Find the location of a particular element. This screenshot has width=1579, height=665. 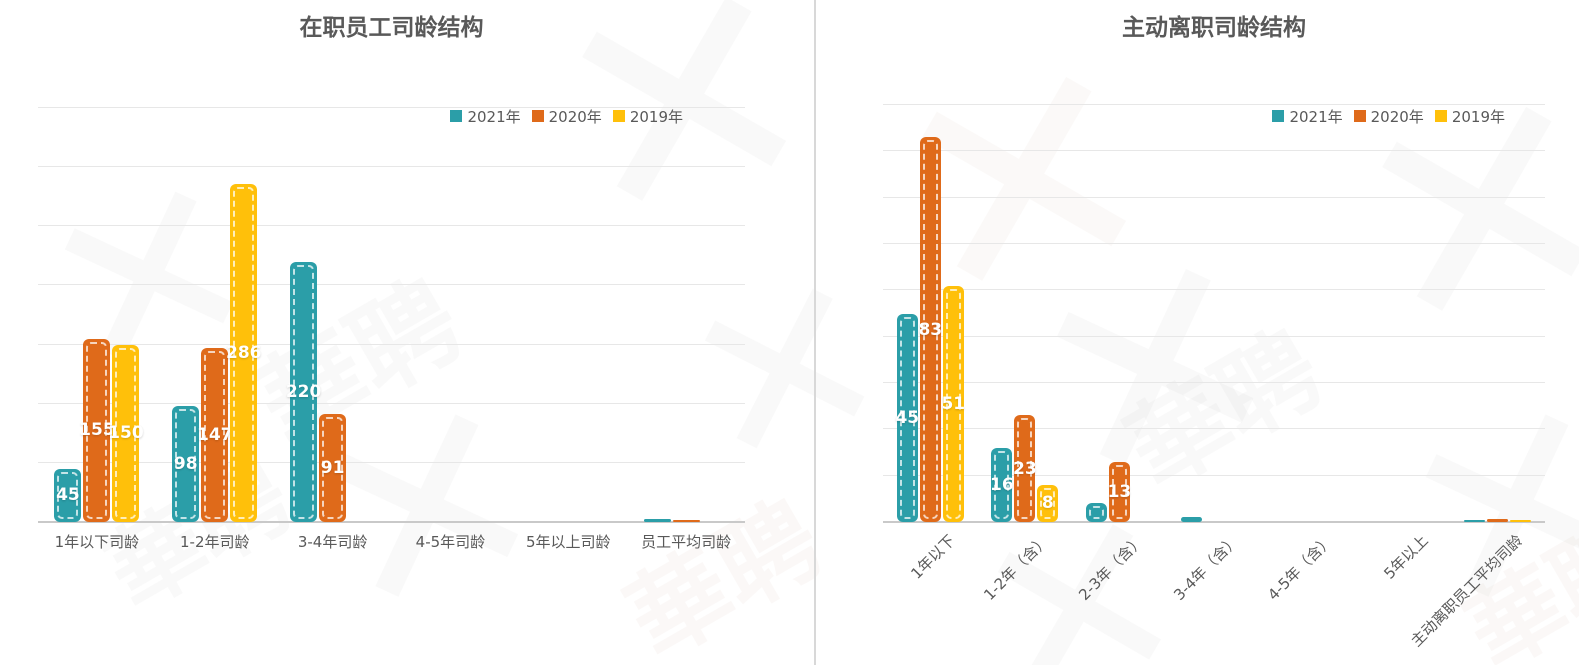

bar-2019年-1年以下: 51 is located at coordinates (953, 403).